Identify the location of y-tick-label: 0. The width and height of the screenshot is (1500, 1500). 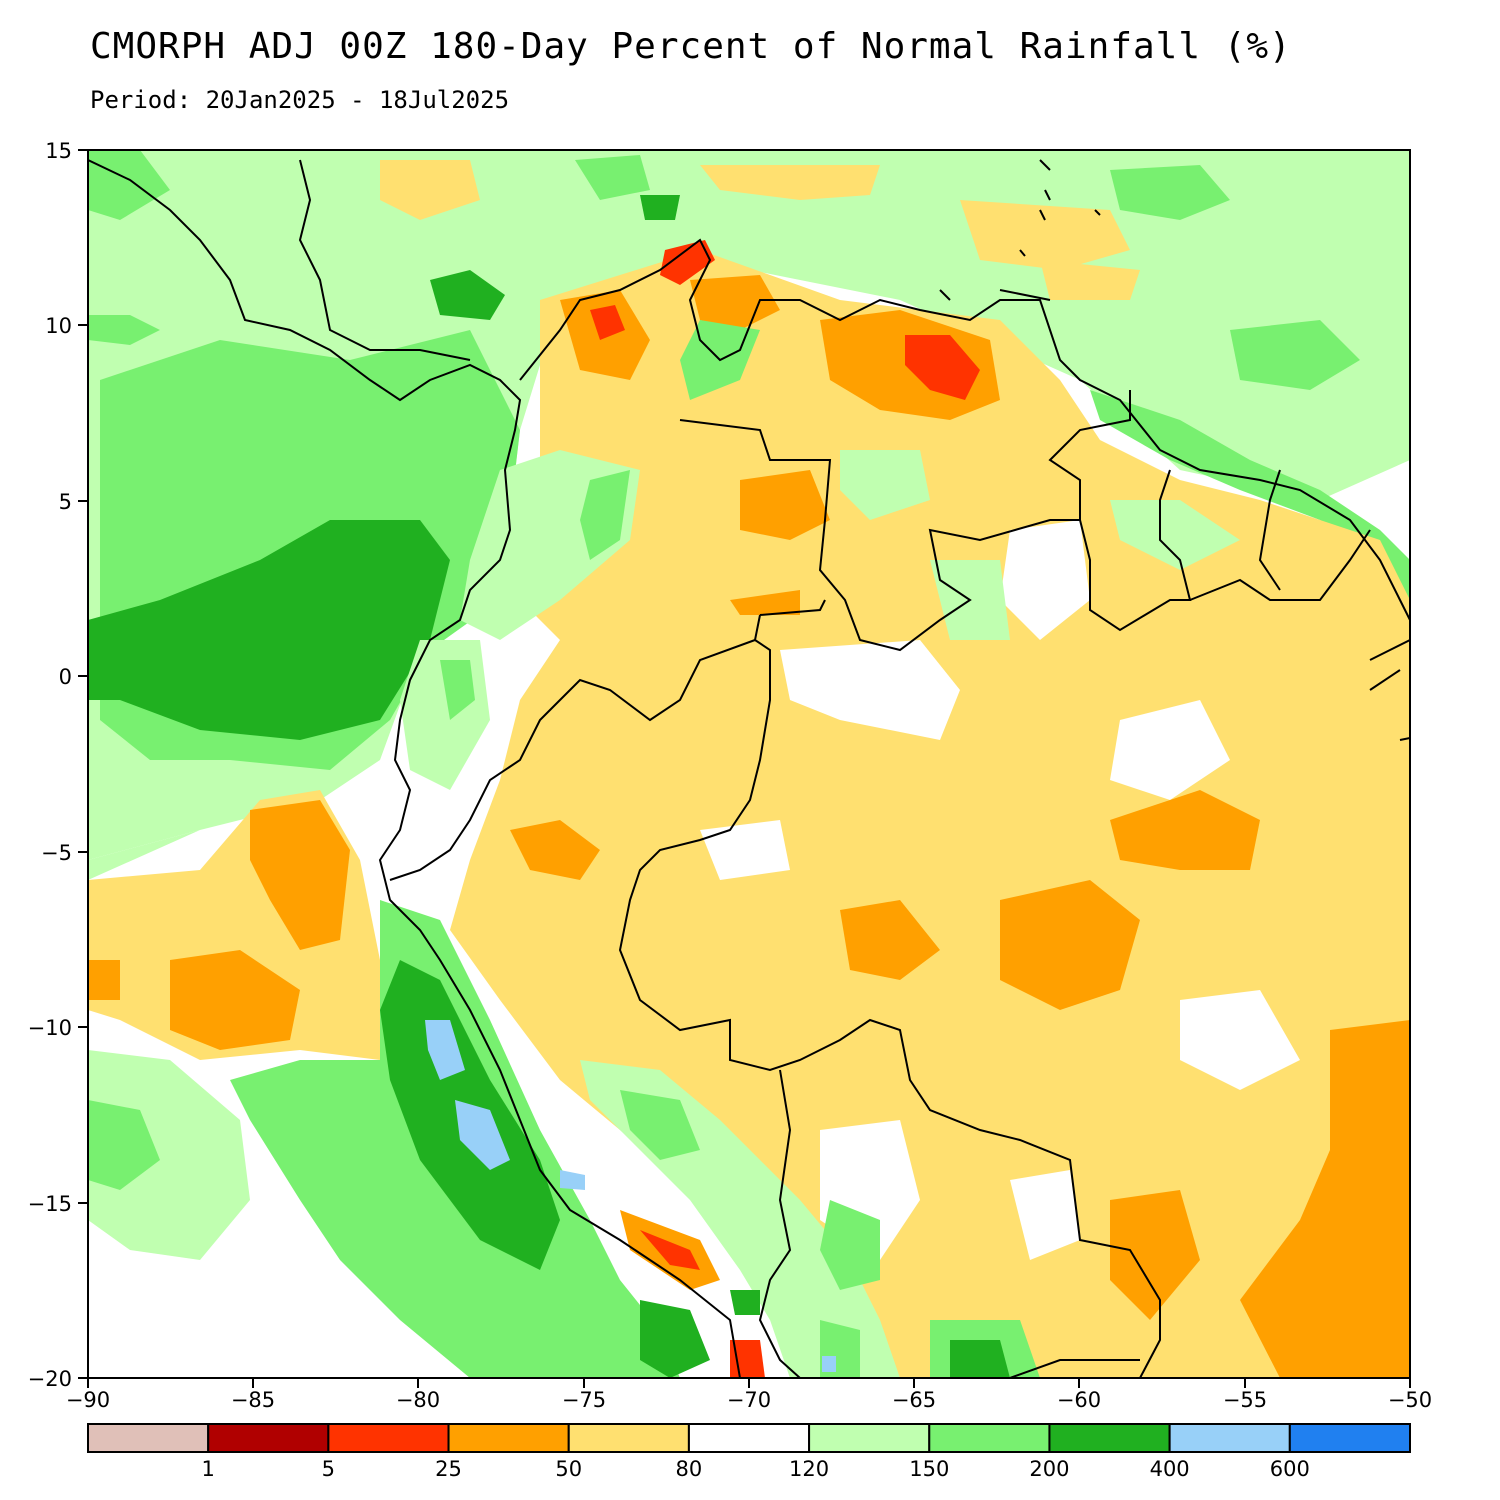
(65, 677).